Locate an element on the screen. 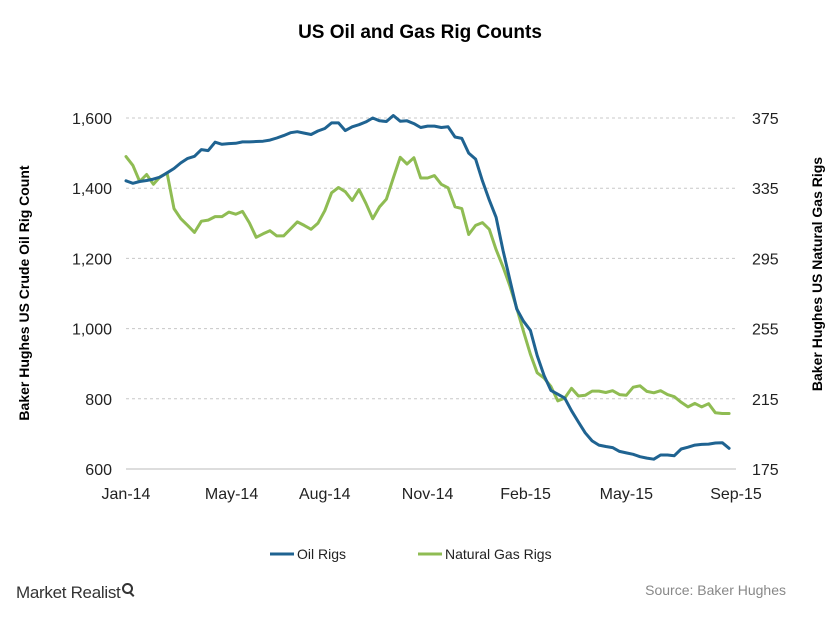 Image resolution: width=840 pixels, height=617 pixels. source-note: Source: Baker Hughes is located at coordinates (715, 590).